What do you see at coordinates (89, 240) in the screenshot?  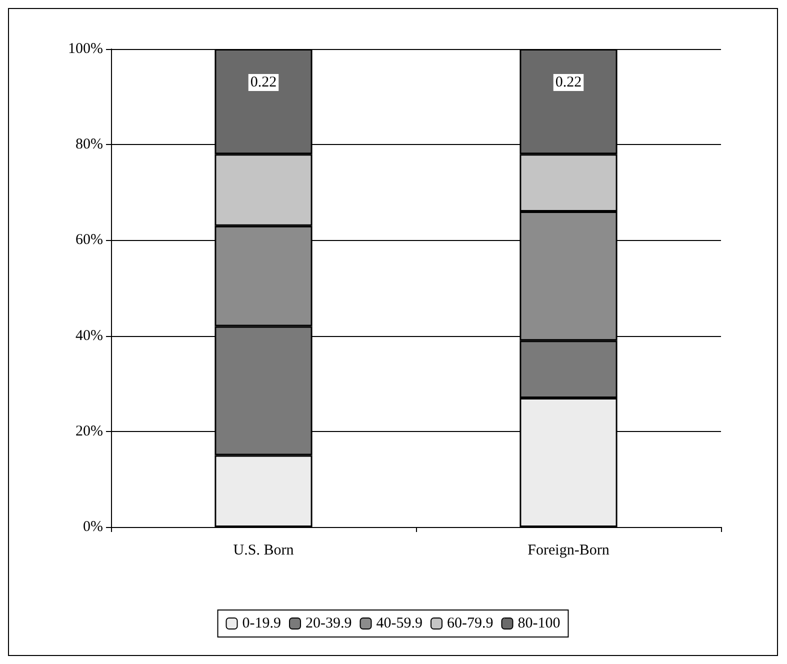 I see `y-tick-label: 60%` at bounding box center [89, 240].